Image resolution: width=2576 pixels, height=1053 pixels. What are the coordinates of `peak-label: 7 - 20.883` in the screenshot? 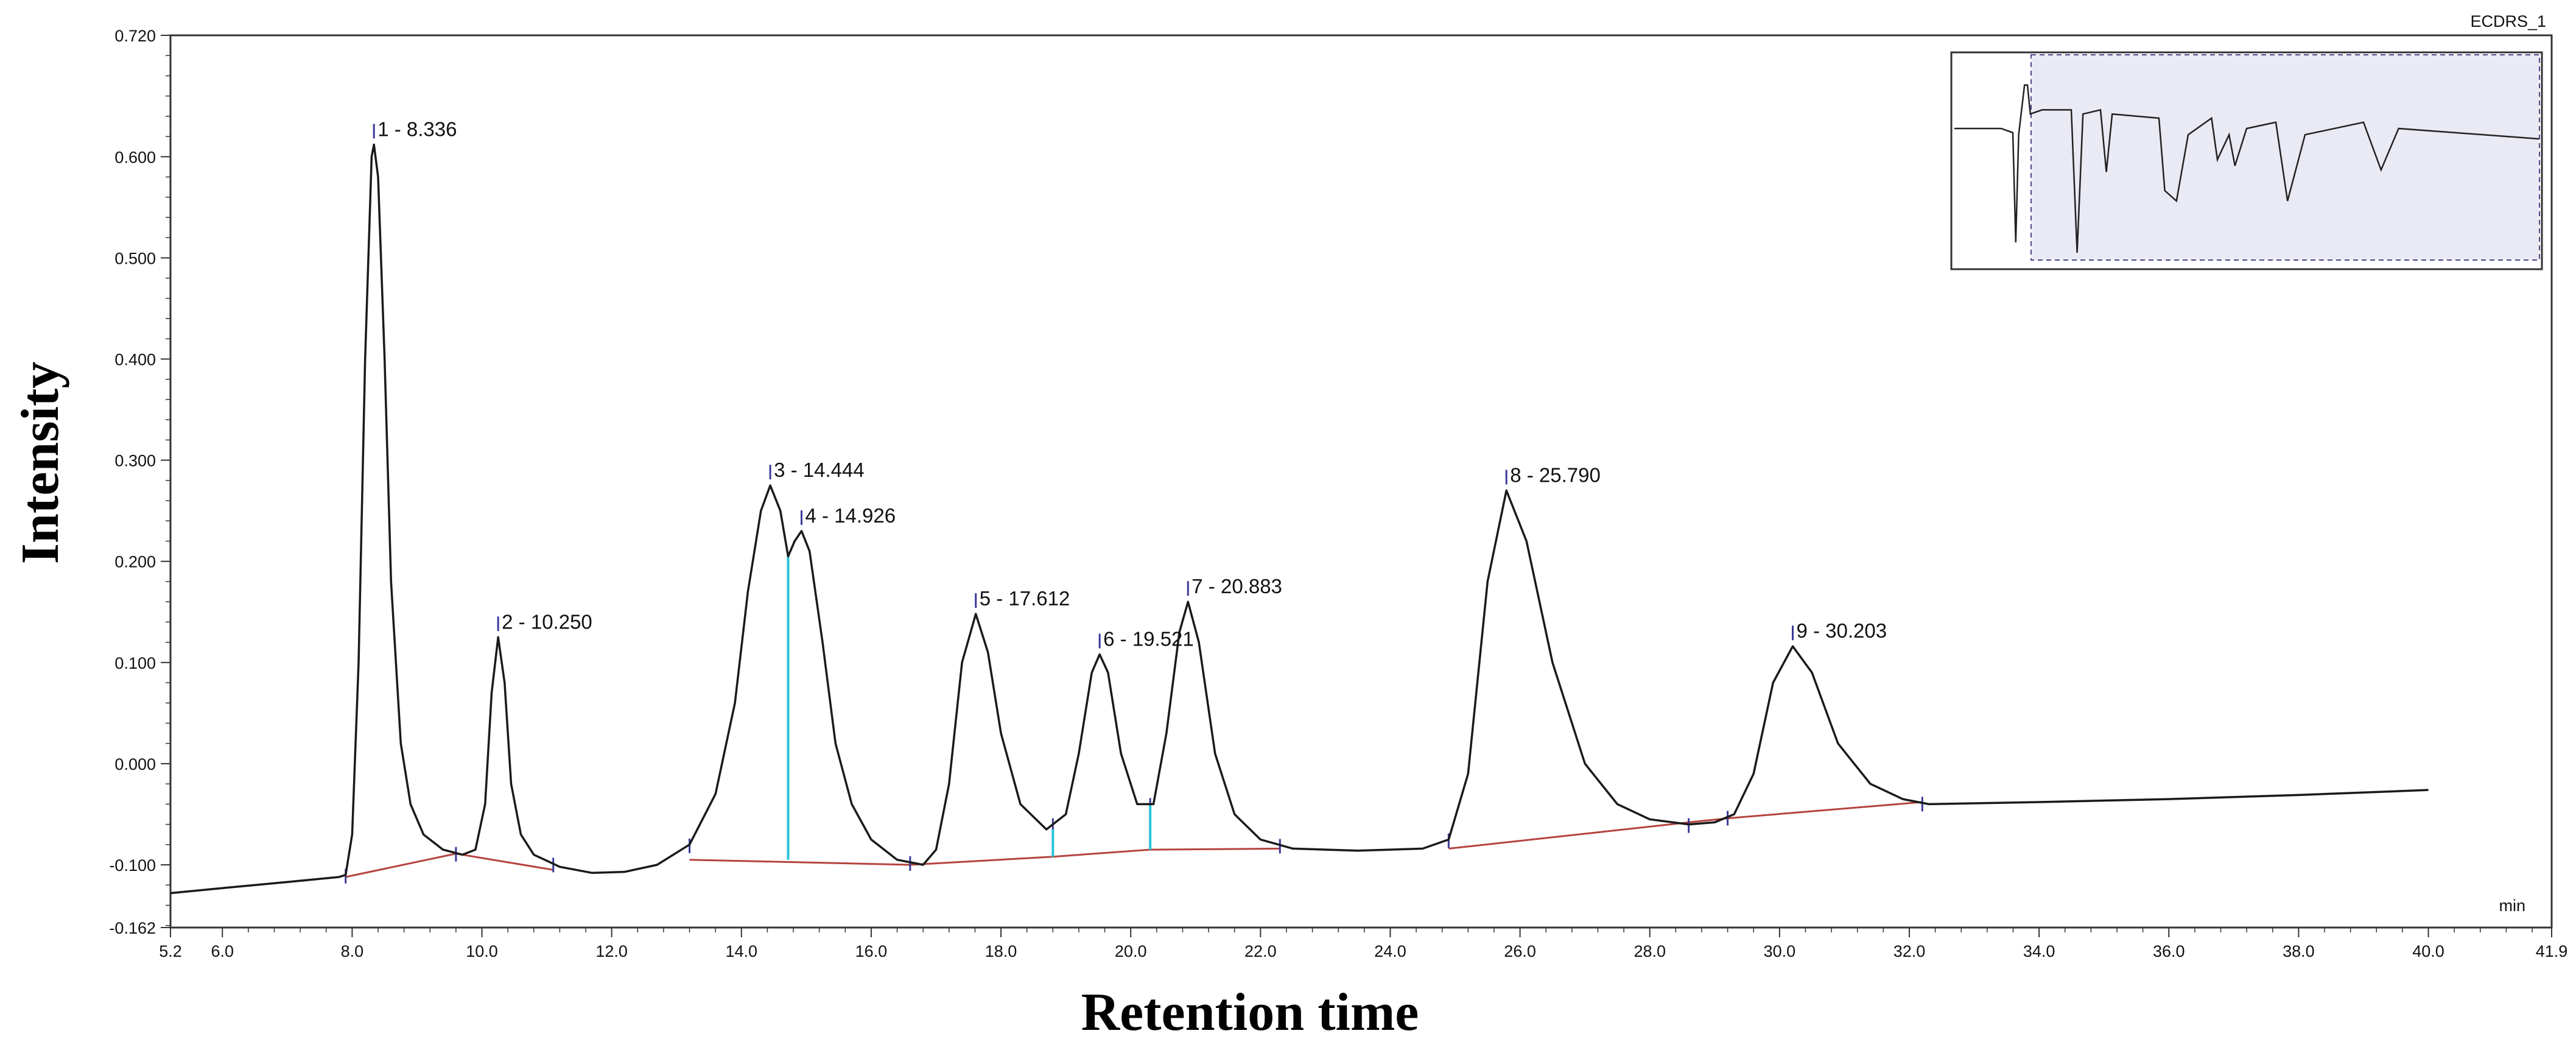 It's located at (1236, 586).